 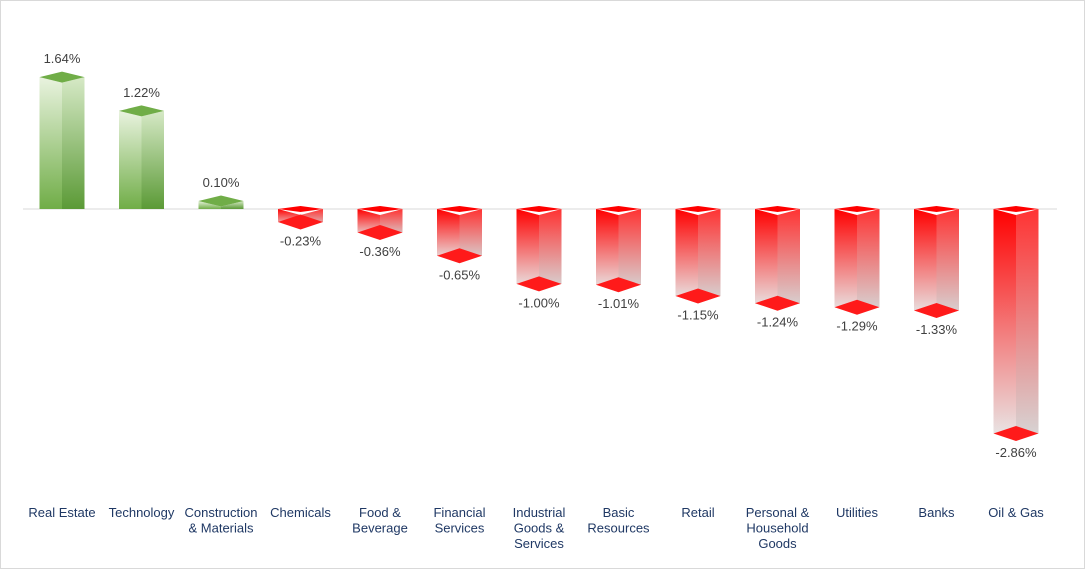 I want to click on bar-chemicals, so click(x=300, y=218).